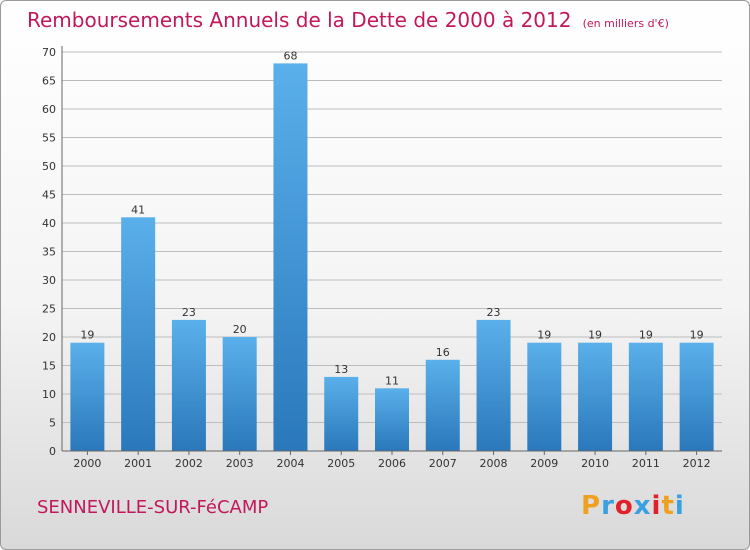  What do you see at coordinates (87, 463) in the screenshot?
I see `x-tick-label: 2000` at bounding box center [87, 463].